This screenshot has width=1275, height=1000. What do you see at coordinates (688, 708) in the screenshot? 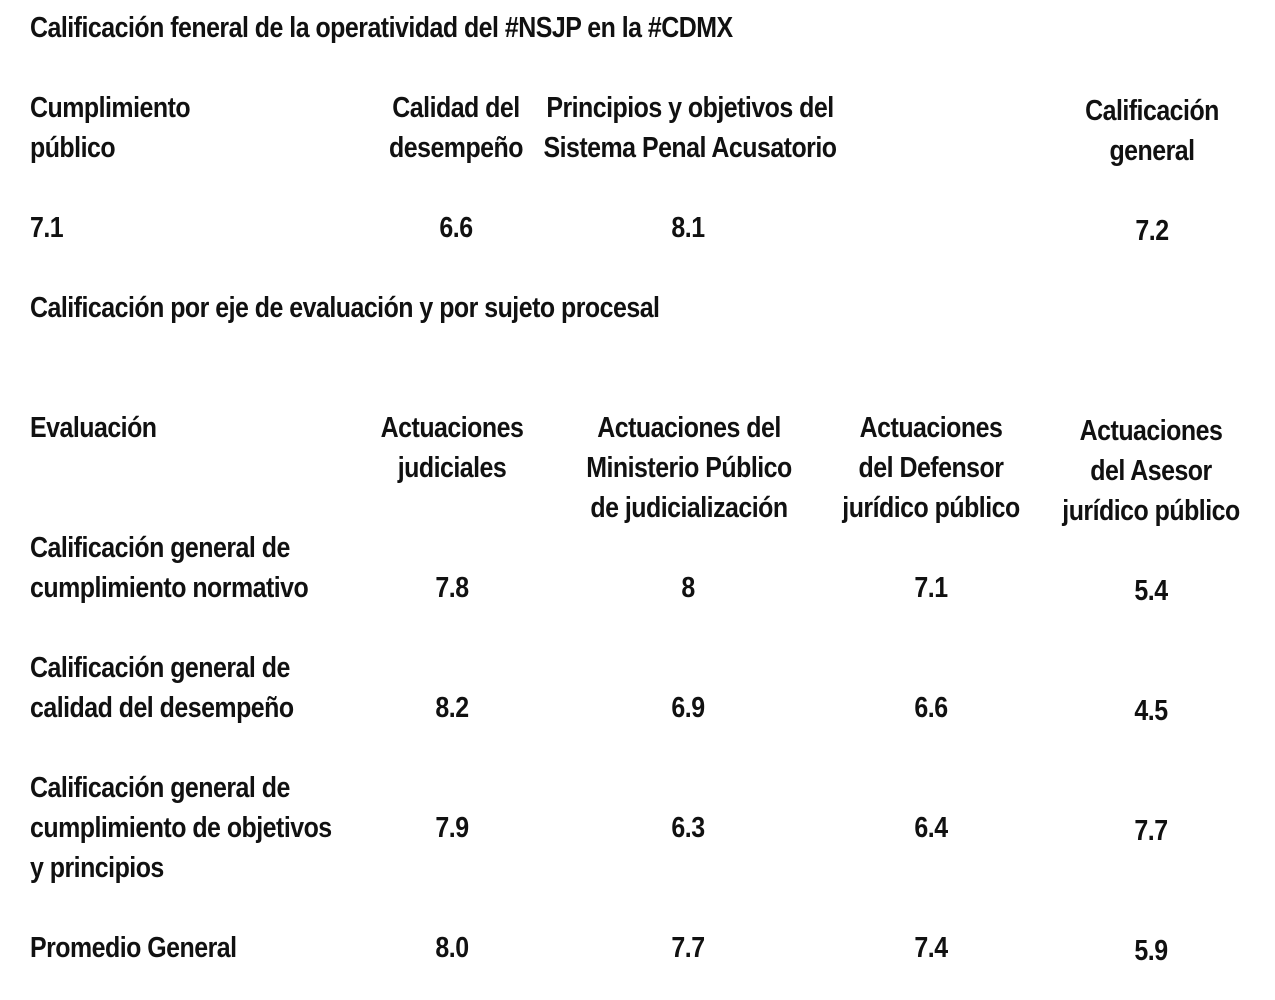
I see `table-cell-ministerio: 6.9` at bounding box center [688, 708].